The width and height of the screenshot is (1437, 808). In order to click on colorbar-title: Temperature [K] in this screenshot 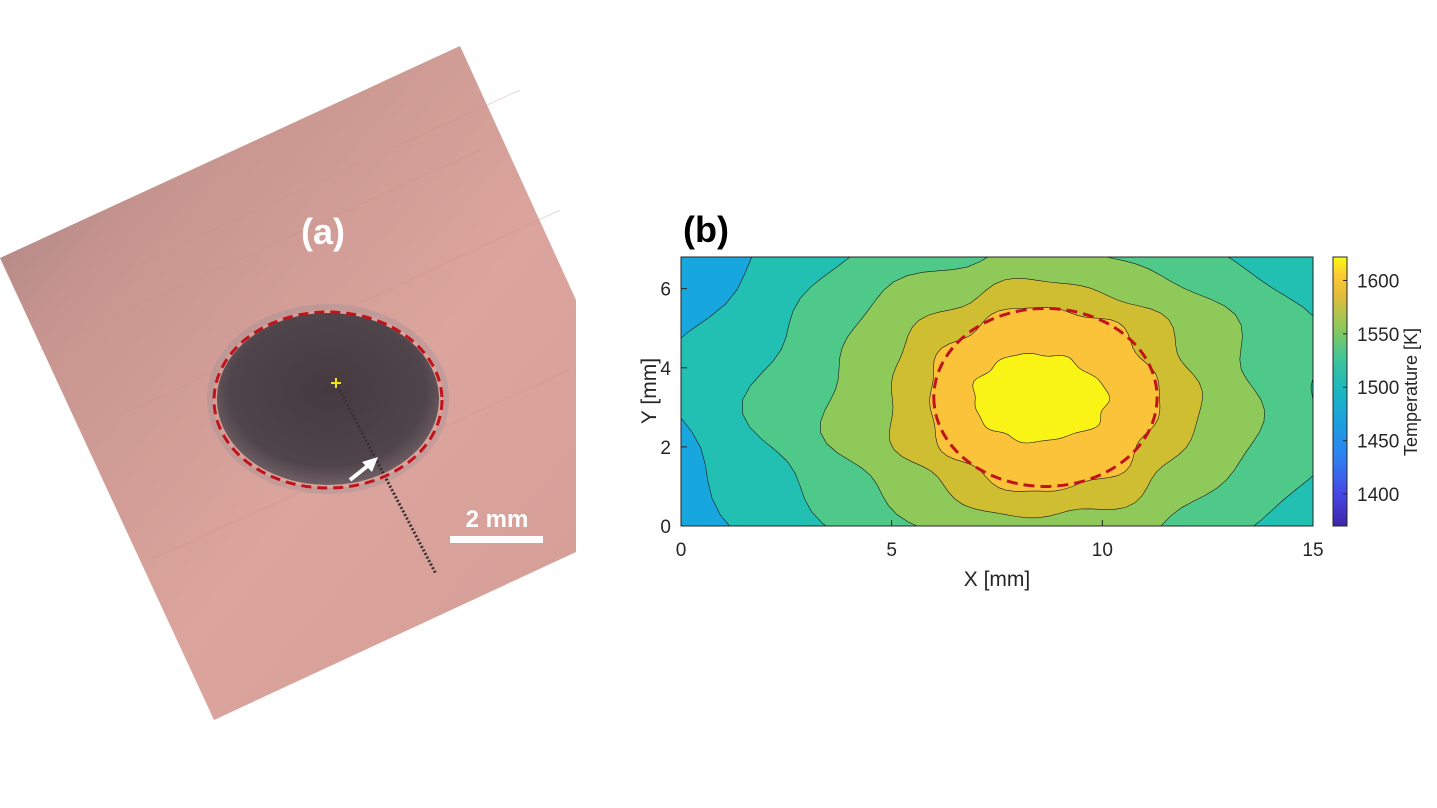, I will do `click(1411, 392)`.